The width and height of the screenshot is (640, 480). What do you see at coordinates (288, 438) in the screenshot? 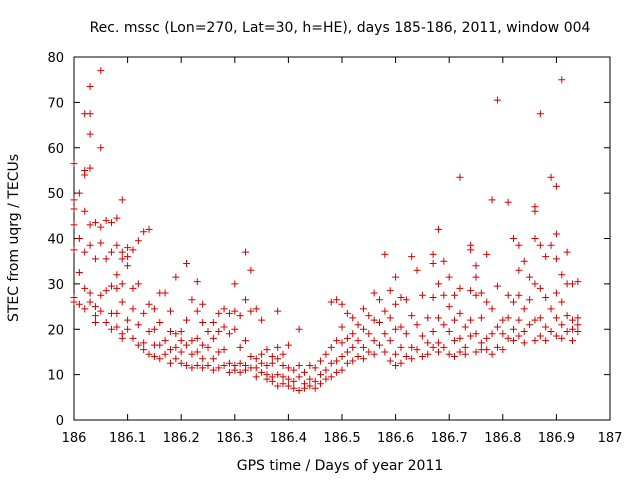
I see `x-tick-label: 186.4` at bounding box center [288, 438].